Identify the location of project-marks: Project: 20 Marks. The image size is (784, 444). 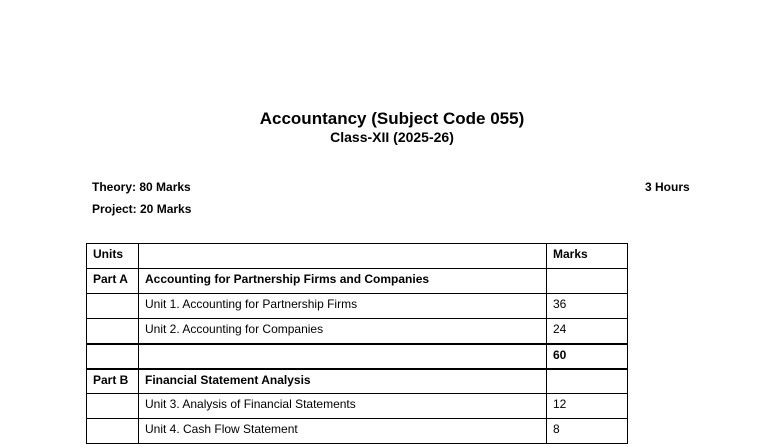
(142, 209).